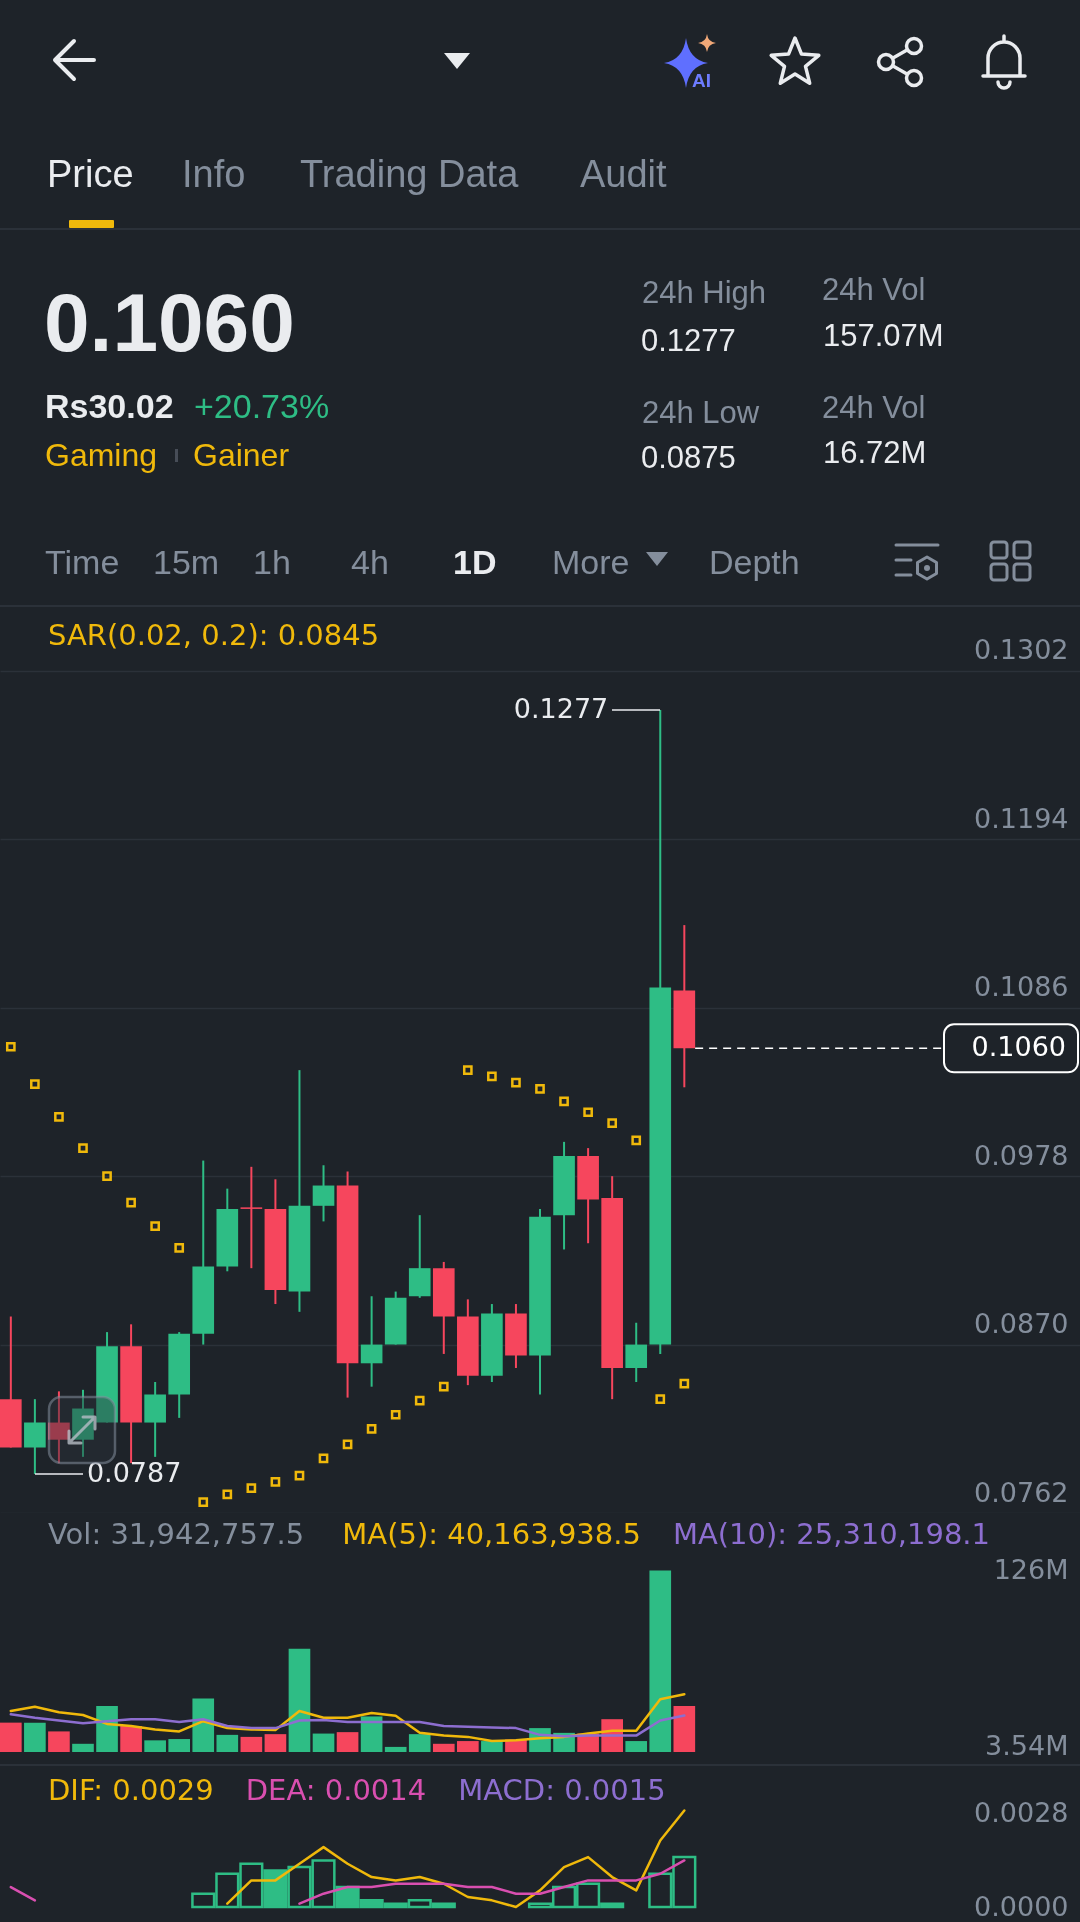 This screenshot has height=1922, width=1080. I want to click on annotation: 0.1277, so click(561, 708).